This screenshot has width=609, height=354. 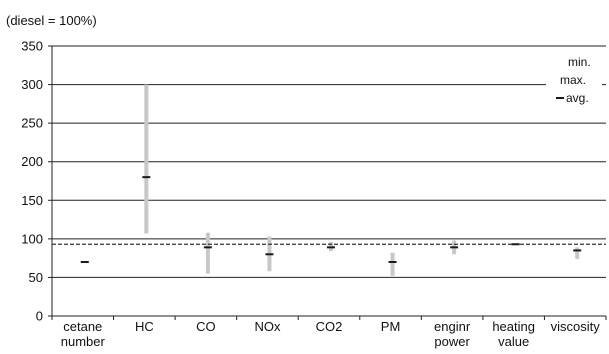 What do you see at coordinates (32, 161) in the screenshot?
I see `y-tick-label: 200` at bounding box center [32, 161].